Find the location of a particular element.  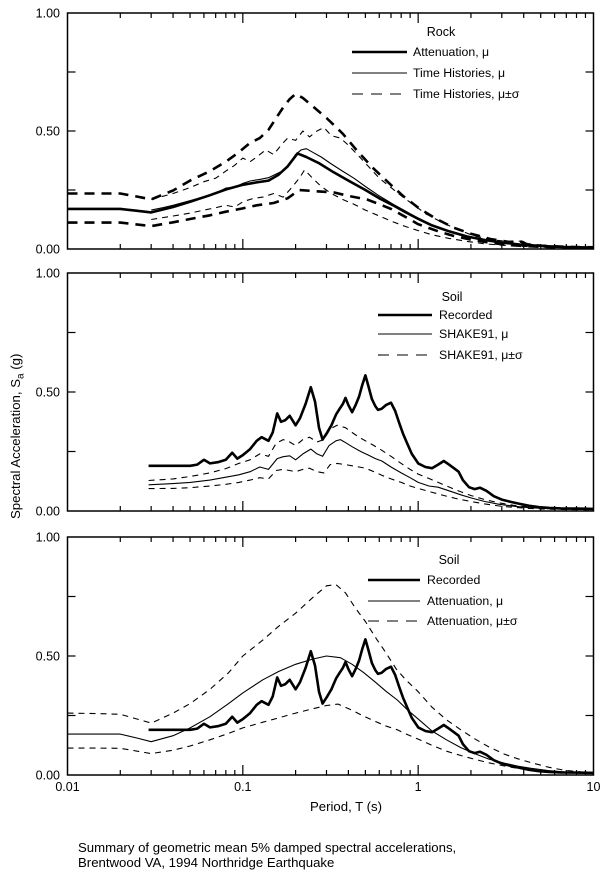

panel-series is located at coordinates (371, 442).